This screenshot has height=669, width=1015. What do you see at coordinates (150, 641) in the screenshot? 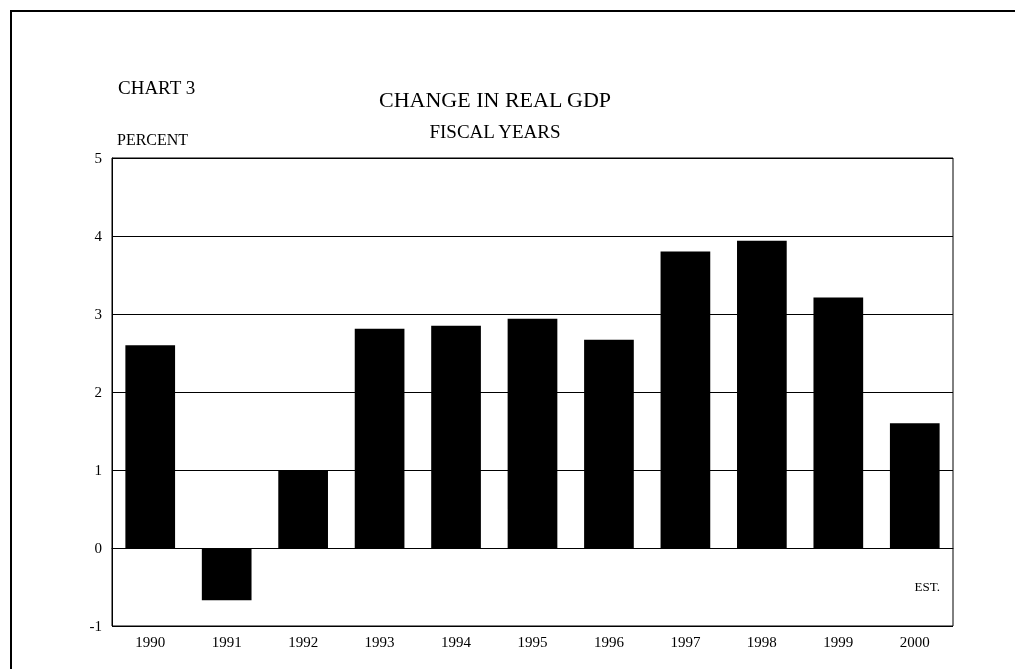
I see `x-tick-label: 1990` at bounding box center [150, 641].